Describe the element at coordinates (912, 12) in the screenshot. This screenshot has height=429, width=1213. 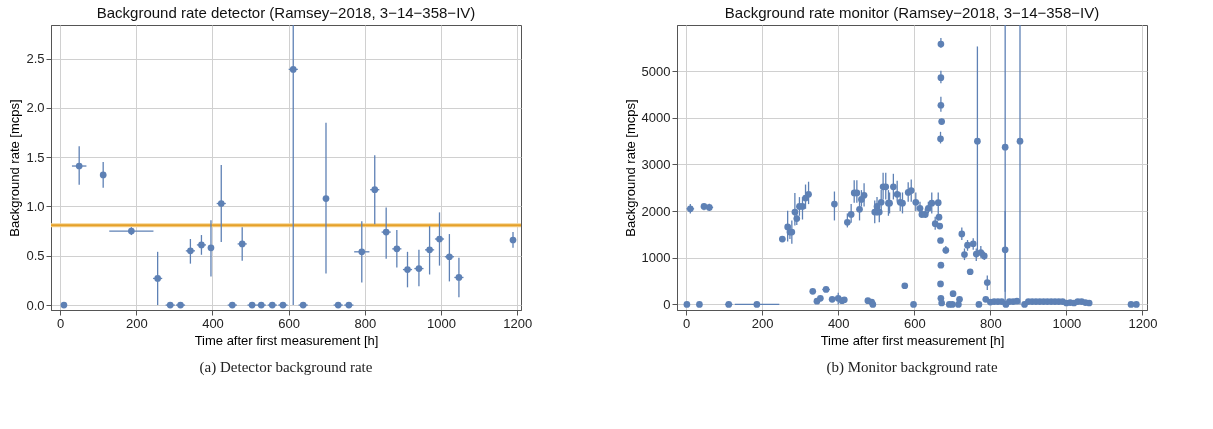
I see `chart-title: Background rate monitor (Ramsey−2018, 3−14−358−IV)` at that location.